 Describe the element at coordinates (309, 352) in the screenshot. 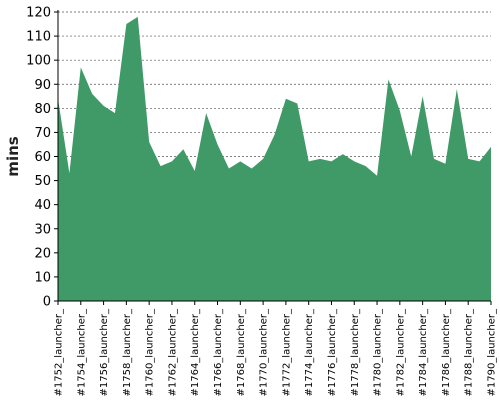

I see `x-tick-label: #1774_launcher_` at that location.